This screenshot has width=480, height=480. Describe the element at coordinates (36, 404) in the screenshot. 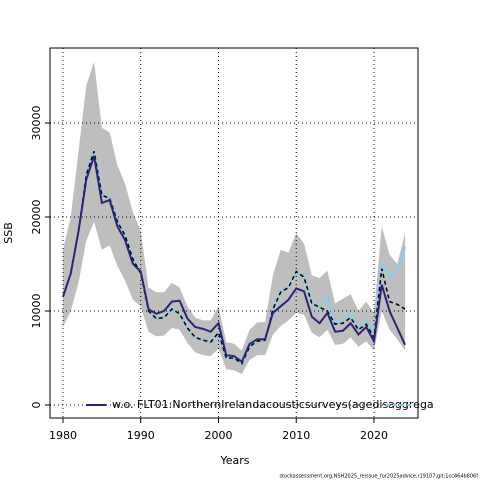

I see `y-tick-label: 0` at that location.